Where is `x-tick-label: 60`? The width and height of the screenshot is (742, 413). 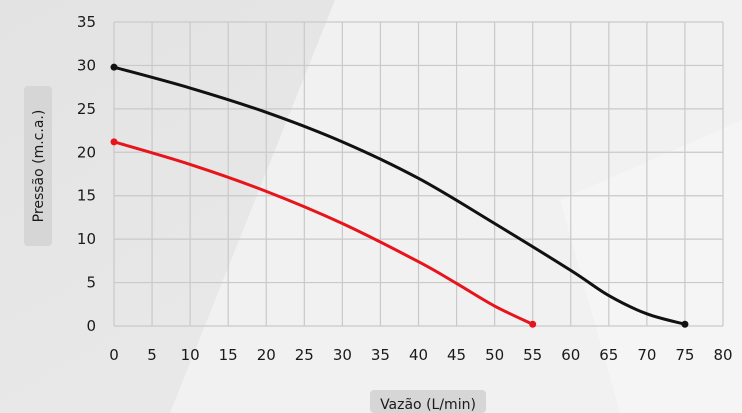
x-tick-label: 60 is located at coordinates (570, 355).